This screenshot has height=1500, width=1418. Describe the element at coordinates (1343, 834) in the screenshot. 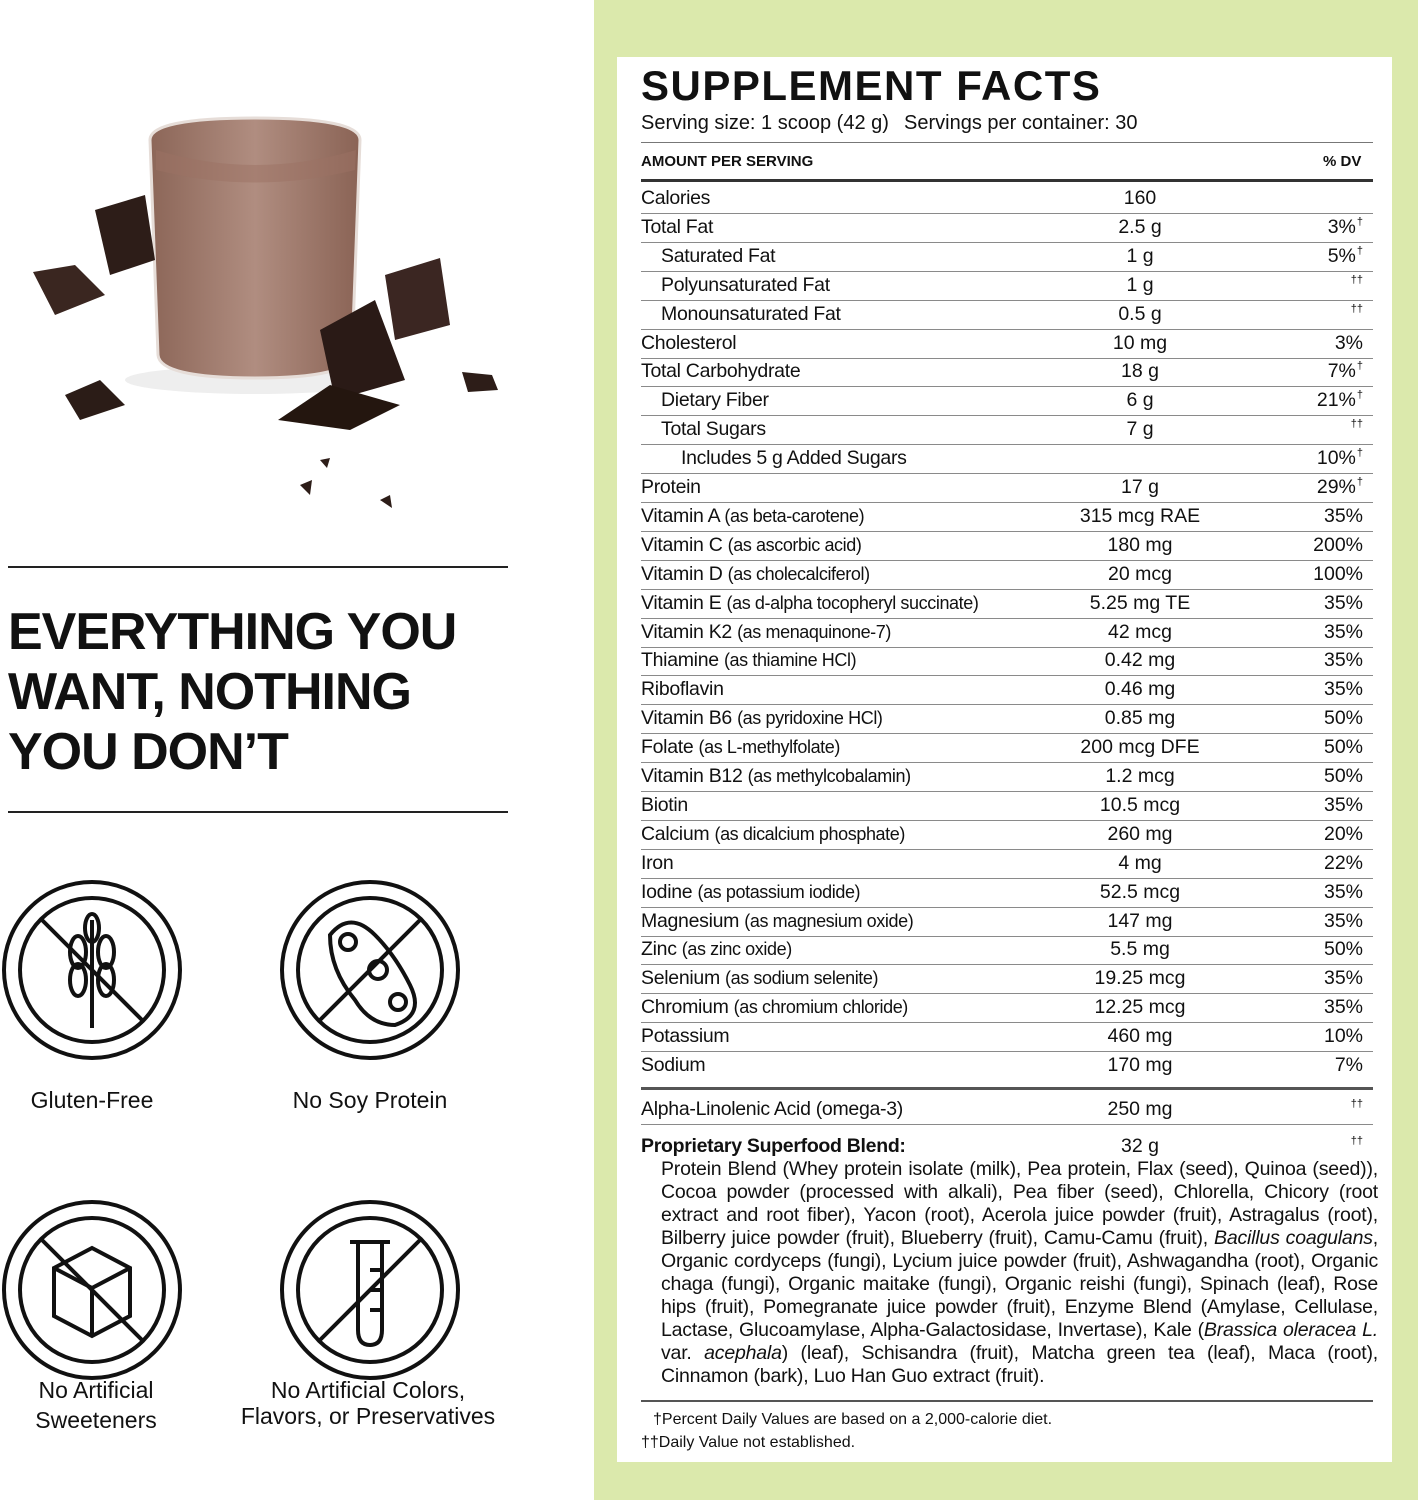

I see `daily-value: 20%` at that location.